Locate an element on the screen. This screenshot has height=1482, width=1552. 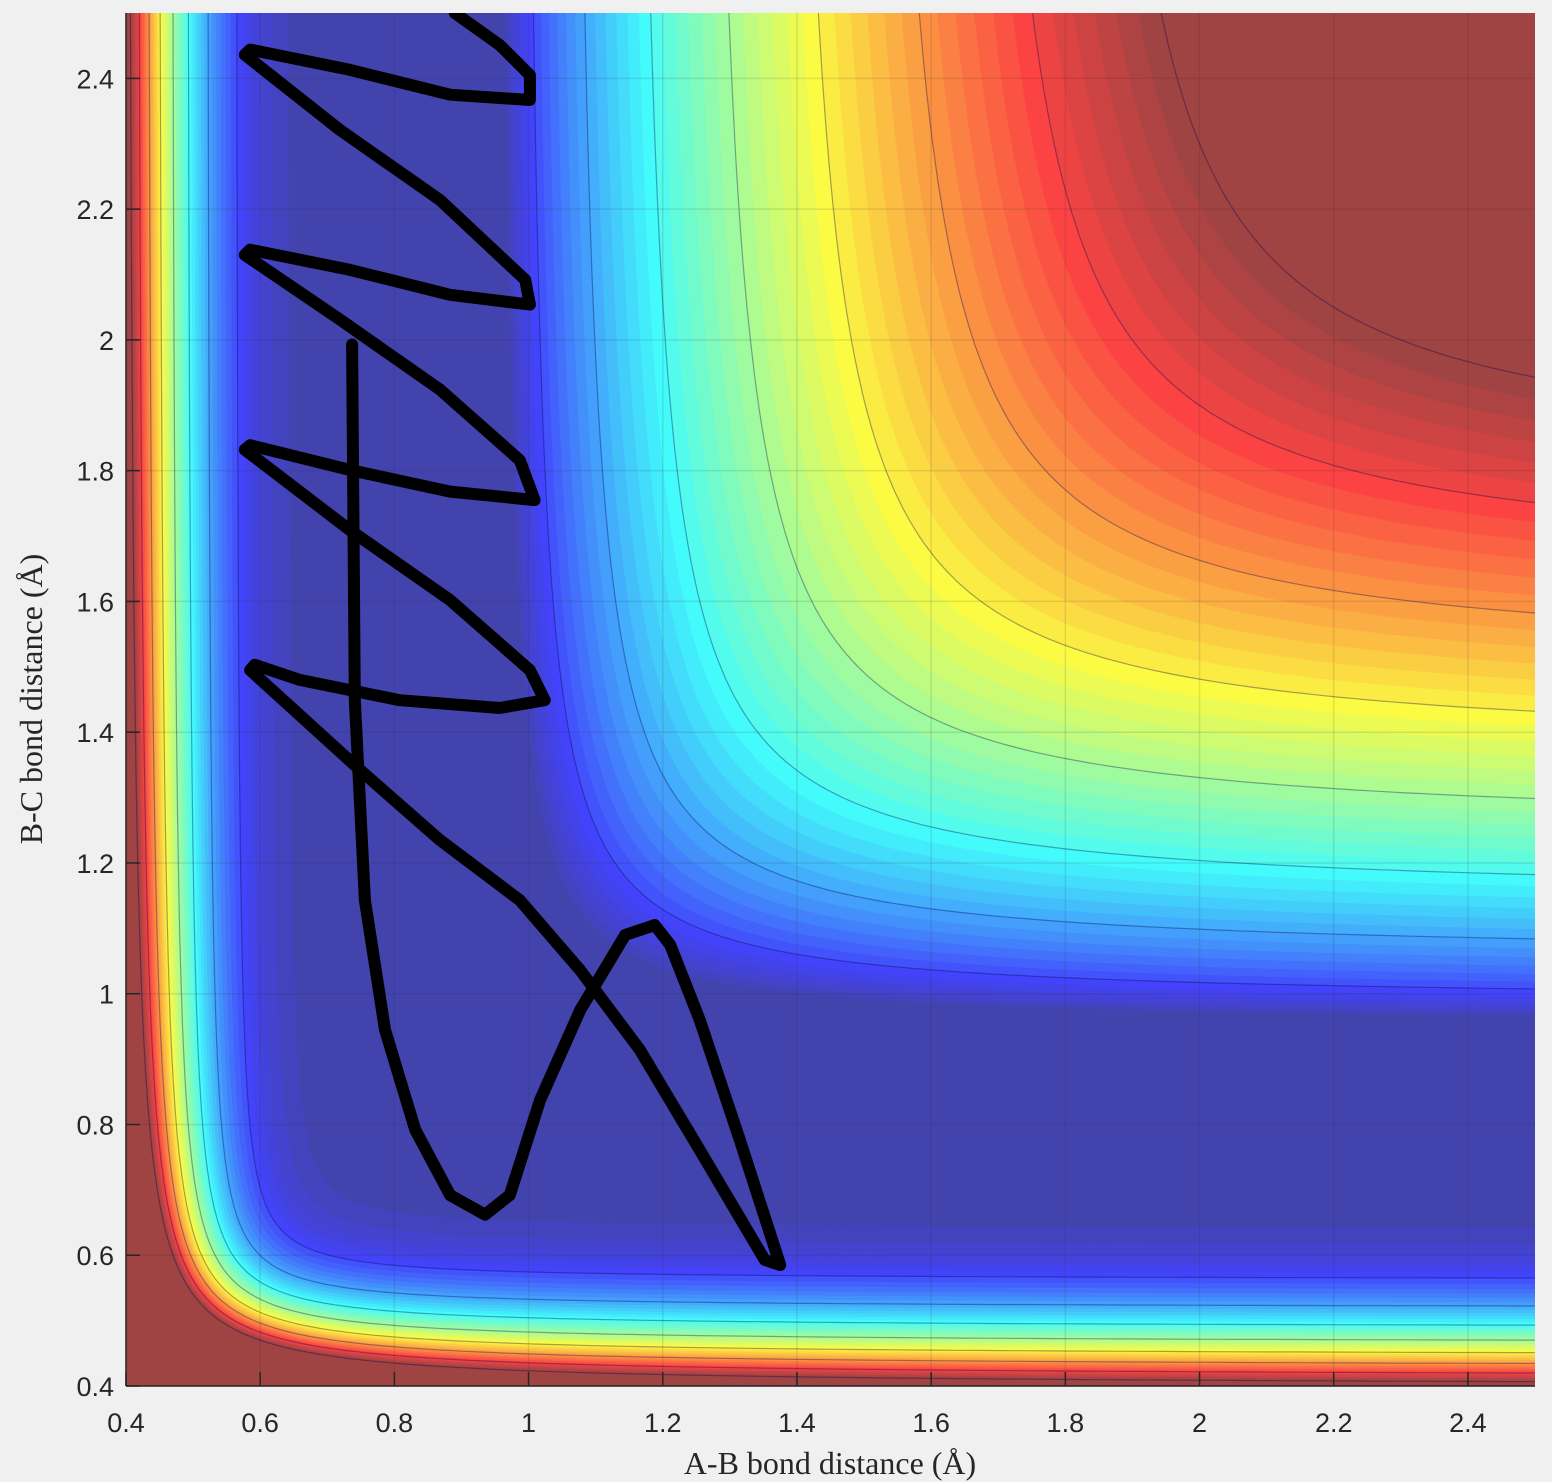
y-tick-label: 1.6 is located at coordinates (95, 602).